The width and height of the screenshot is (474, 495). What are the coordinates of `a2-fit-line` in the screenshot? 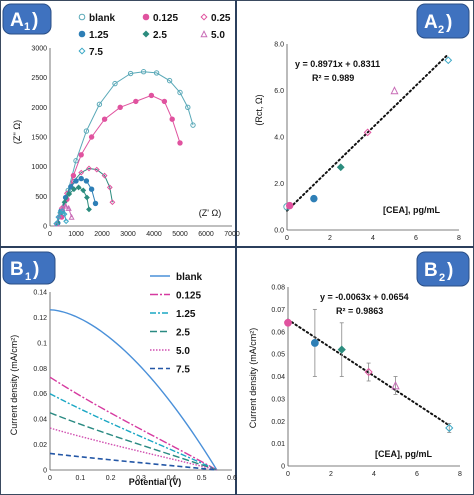 It's located at (368, 132).